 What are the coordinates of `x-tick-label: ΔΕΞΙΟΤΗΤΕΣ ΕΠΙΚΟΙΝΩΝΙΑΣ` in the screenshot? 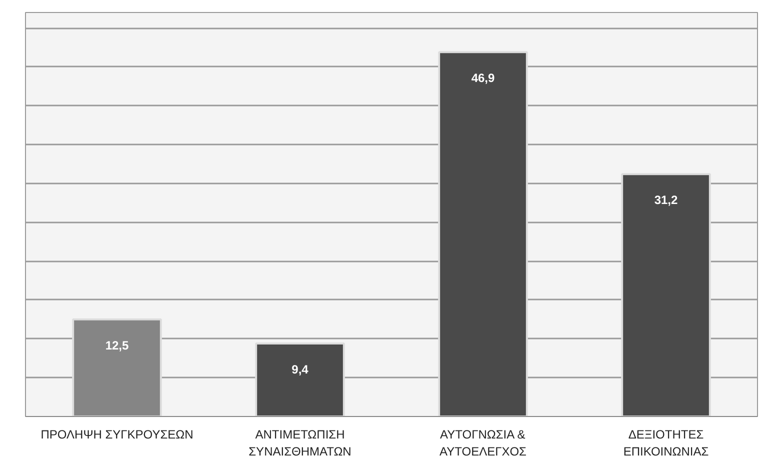 It's located at (666, 443).